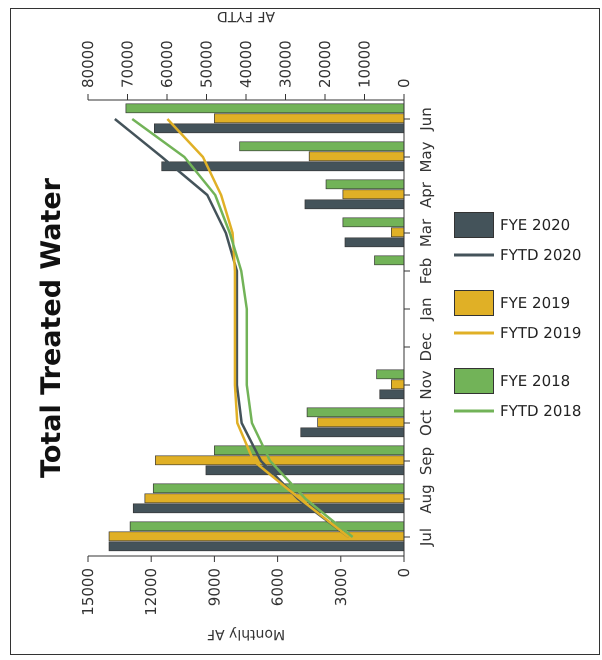  What do you see at coordinates (541, 333) in the screenshot?
I see `legend-label: FYTD 2019` at bounding box center [541, 333].